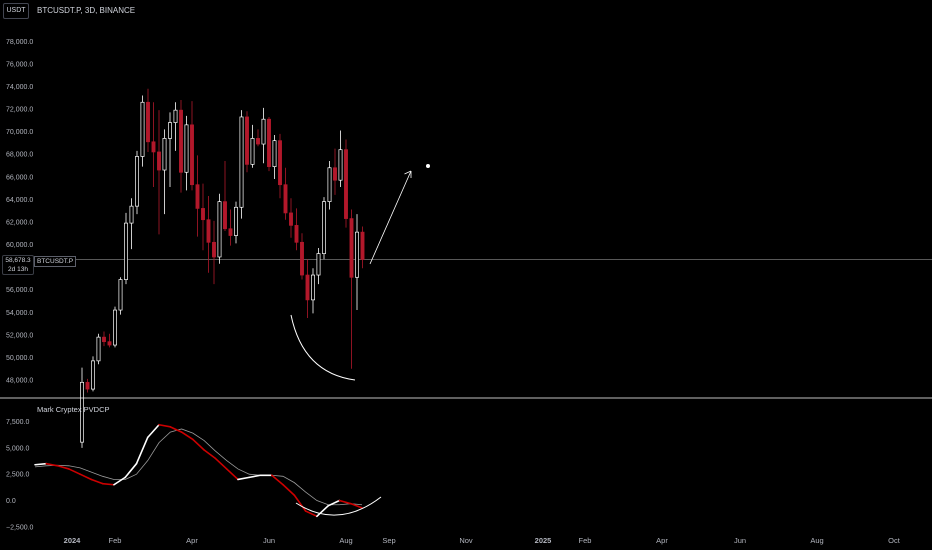  I want to click on price-tick-label: 68,000.0, so click(19, 155).